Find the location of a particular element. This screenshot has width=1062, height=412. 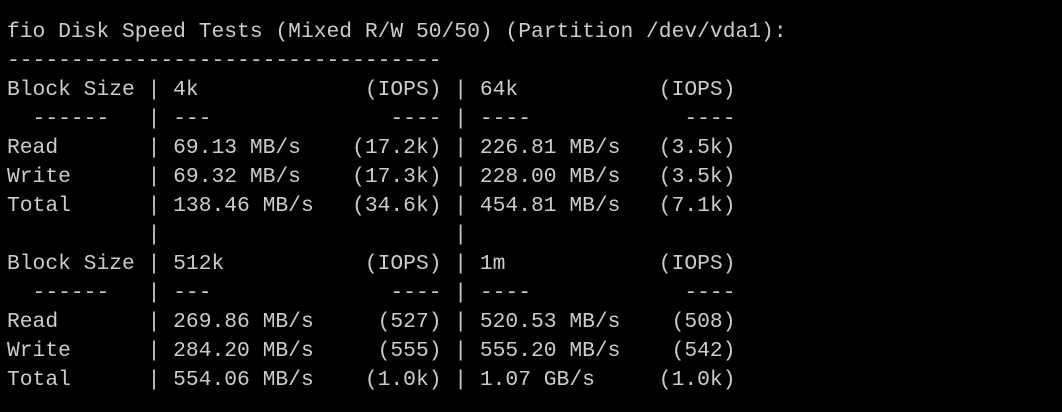

terminal-line: Block Size | 4k (IOPS) | 64k (IOPS) is located at coordinates (371, 90).